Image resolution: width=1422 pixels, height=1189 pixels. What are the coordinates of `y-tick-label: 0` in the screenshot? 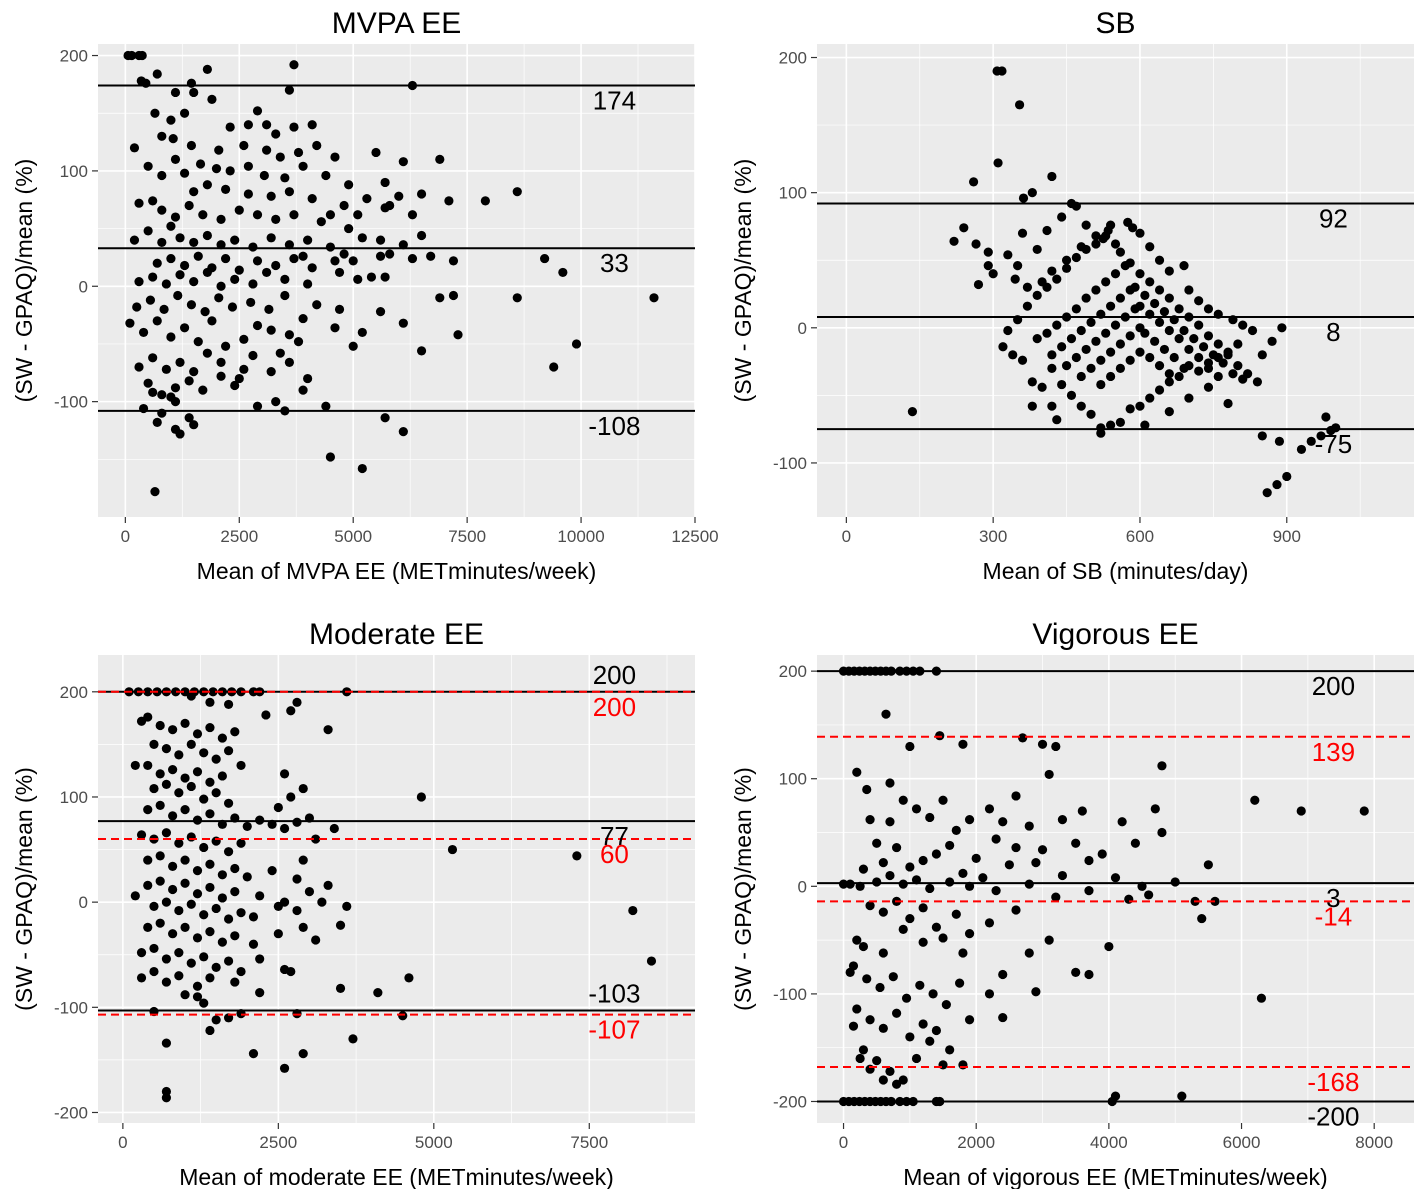 It's located at (83, 286).